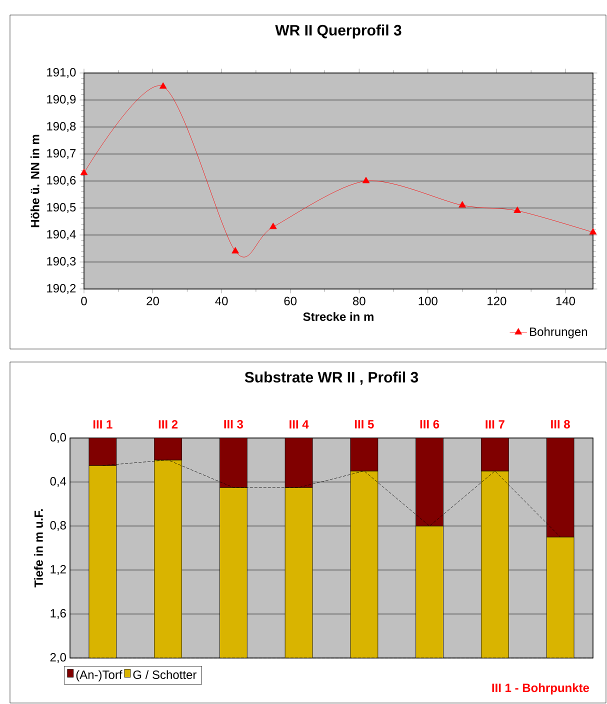 This screenshot has width=607, height=704. Describe the element at coordinates (164, 675) in the screenshot. I see `legend-label: G / Schotter` at that location.